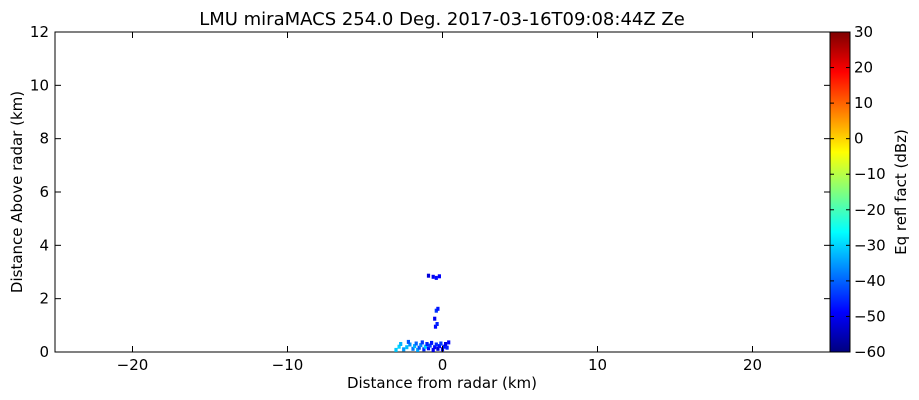 This screenshot has height=400, width=919. What do you see at coordinates (859, 139) in the screenshot?
I see `colorbar-tick-label: 0` at bounding box center [859, 139].